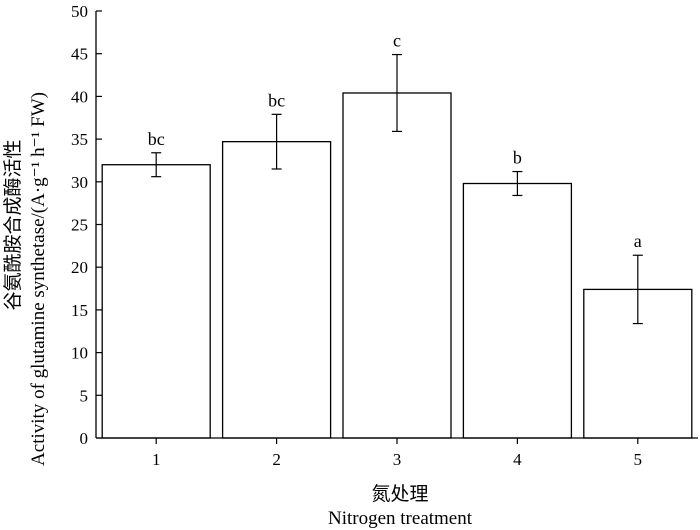 The height and width of the screenshot is (530, 700). Describe the element at coordinates (13, 224) in the screenshot. I see `y-axis-title-zh: 谷氨酰胺合成酶活性` at that location.